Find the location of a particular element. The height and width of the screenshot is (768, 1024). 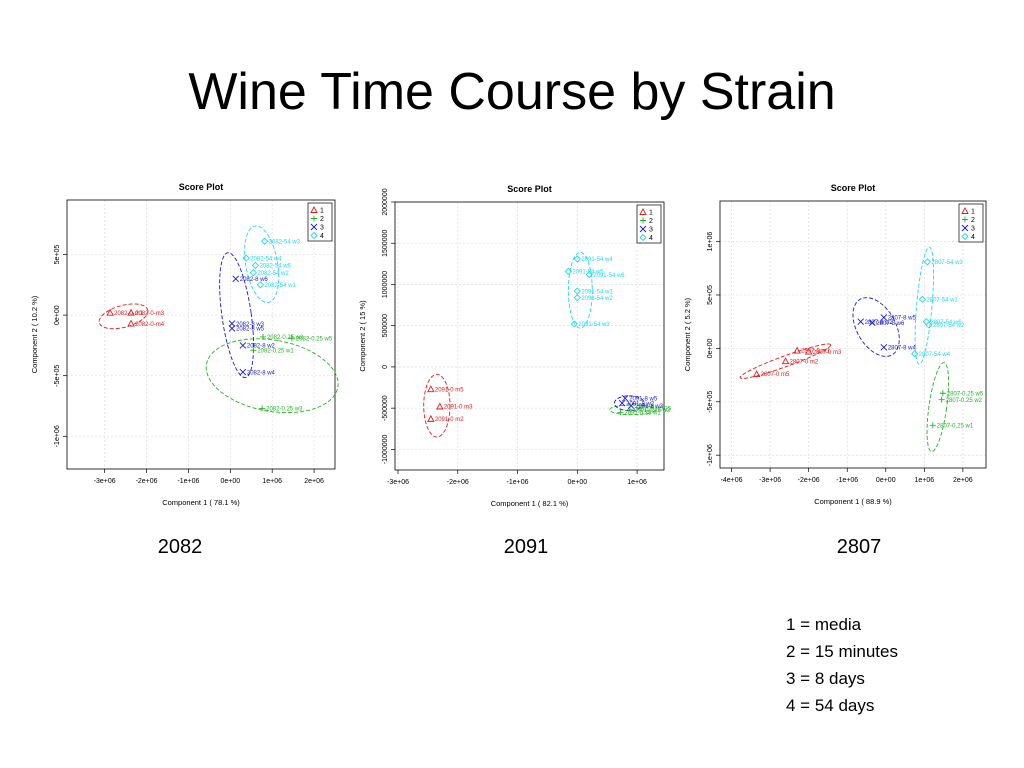

point-label: 2091-8 w2 is located at coordinates (640, 404).